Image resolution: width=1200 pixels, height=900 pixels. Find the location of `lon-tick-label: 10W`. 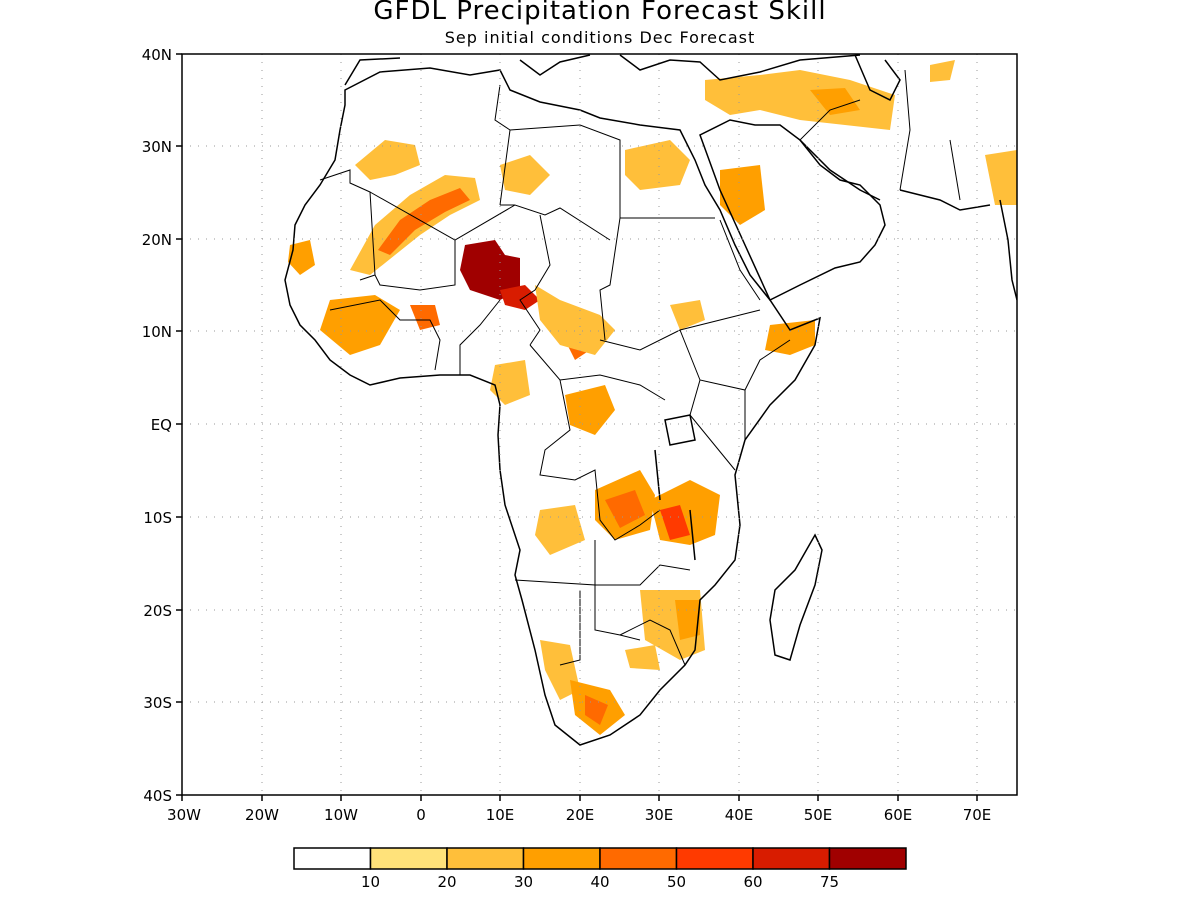

lon-tick-label: 10W is located at coordinates (341, 815).